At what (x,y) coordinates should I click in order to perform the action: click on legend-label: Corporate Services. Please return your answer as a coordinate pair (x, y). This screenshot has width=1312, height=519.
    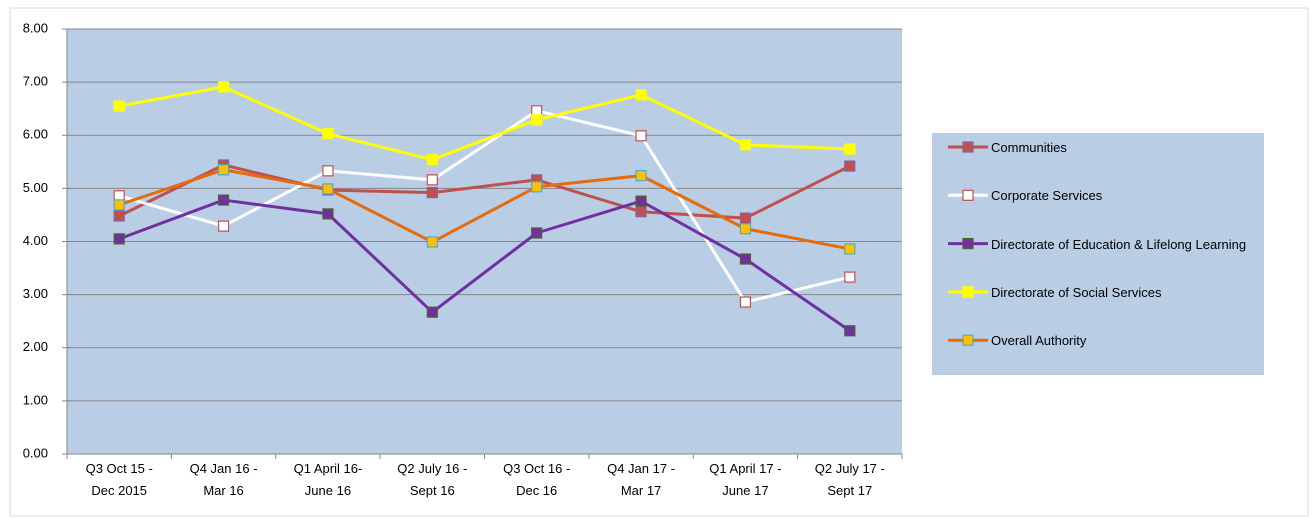
    Looking at the image, I should click on (1047, 196).